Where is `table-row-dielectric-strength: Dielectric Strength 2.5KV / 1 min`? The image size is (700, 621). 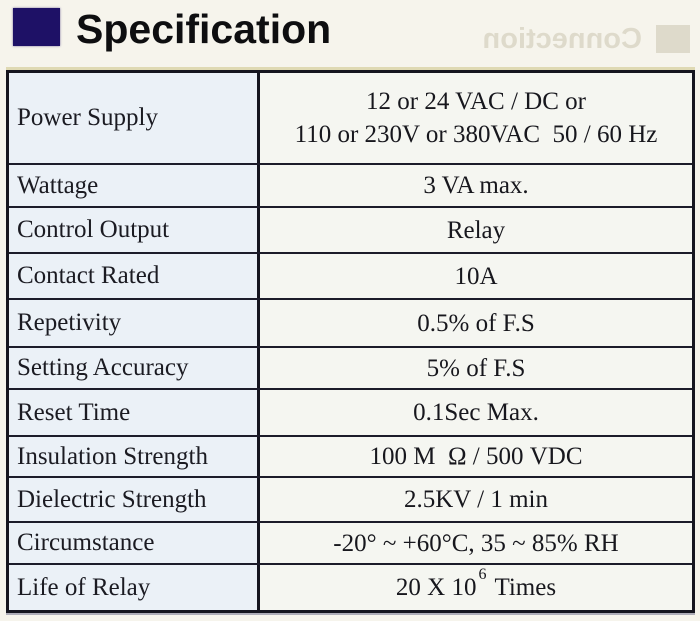
table-row-dielectric-strength: Dielectric Strength 2.5KV / 1 min is located at coordinates (350, 498).